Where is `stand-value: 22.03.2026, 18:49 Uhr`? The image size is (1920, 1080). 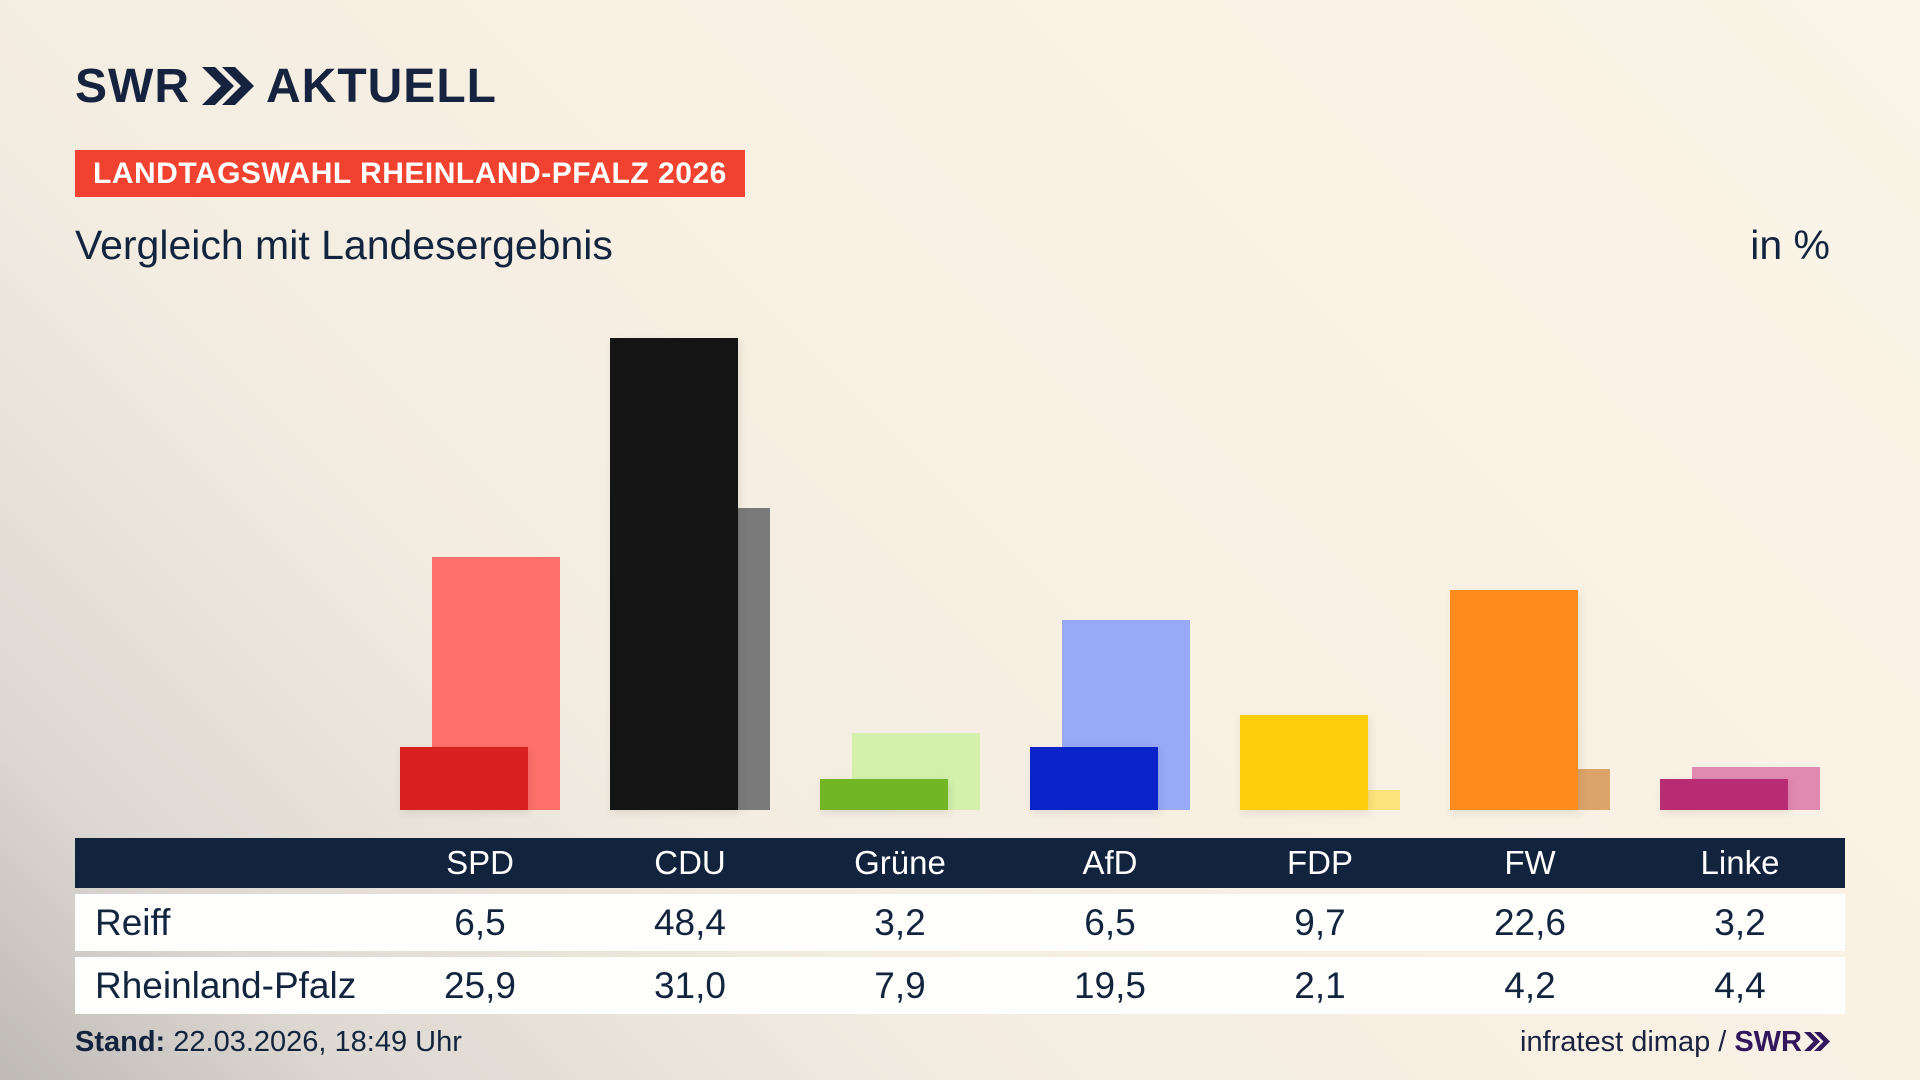
stand-value: 22.03.2026, 18:49 Uhr is located at coordinates (317, 1042).